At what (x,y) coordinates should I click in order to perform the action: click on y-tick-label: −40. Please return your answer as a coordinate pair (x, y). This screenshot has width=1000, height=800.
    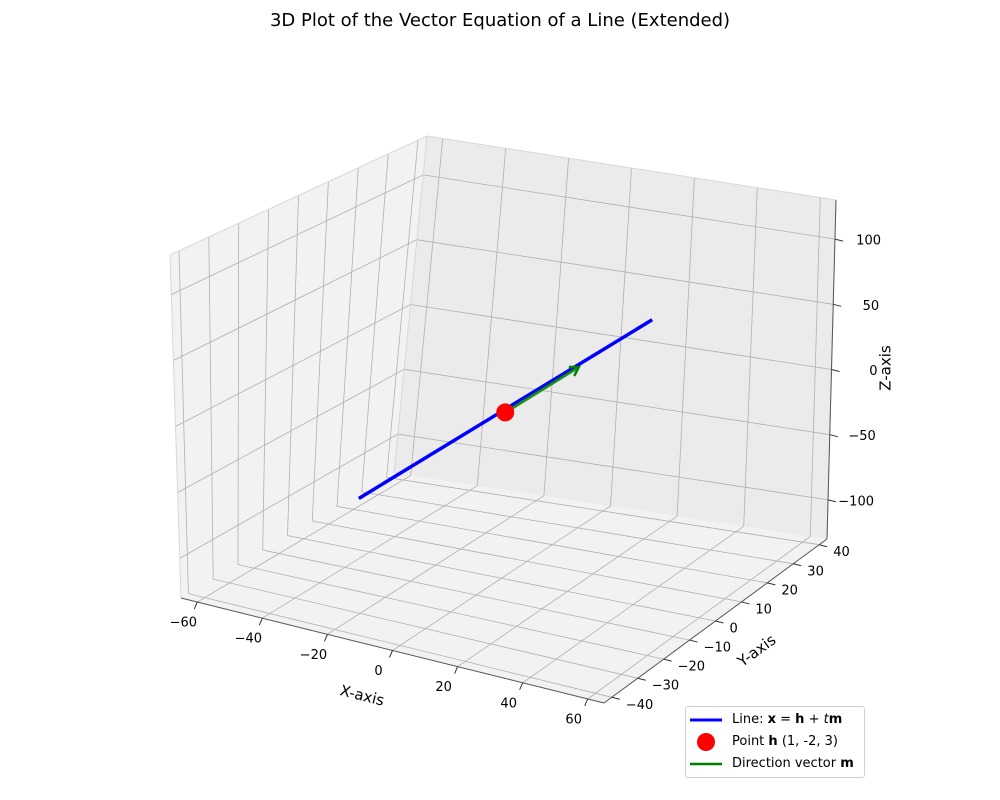
    Looking at the image, I should click on (639, 705).